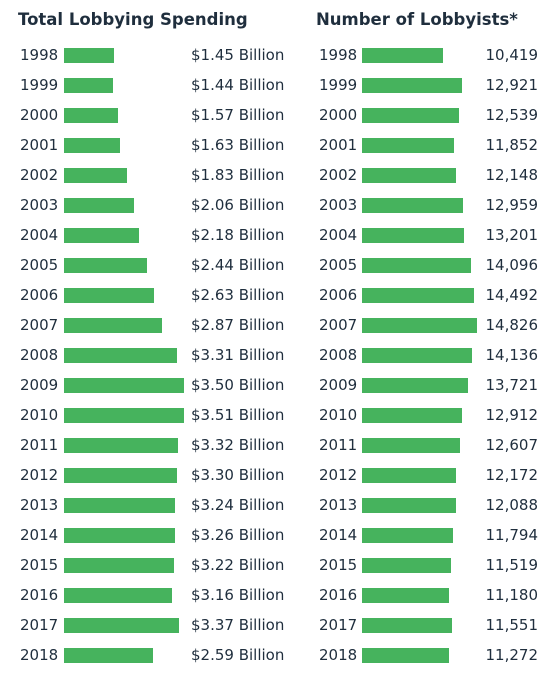  What do you see at coordinates (39, 265) in the screenshot?
I see `spending-year-label: 2005` at bounding box center [39, 265].